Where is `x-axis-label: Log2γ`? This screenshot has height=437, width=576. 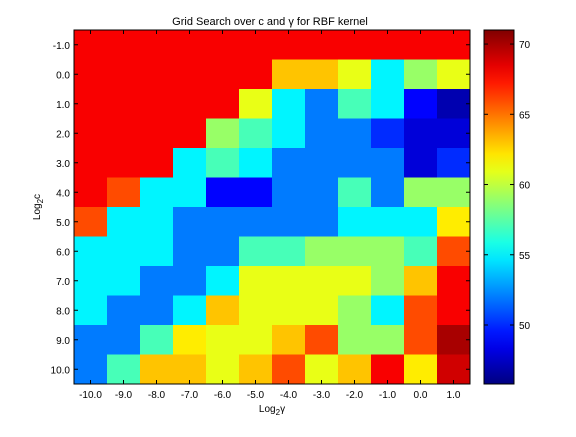 x-axis-label: Log2γ is located at coordinates (272, 410).